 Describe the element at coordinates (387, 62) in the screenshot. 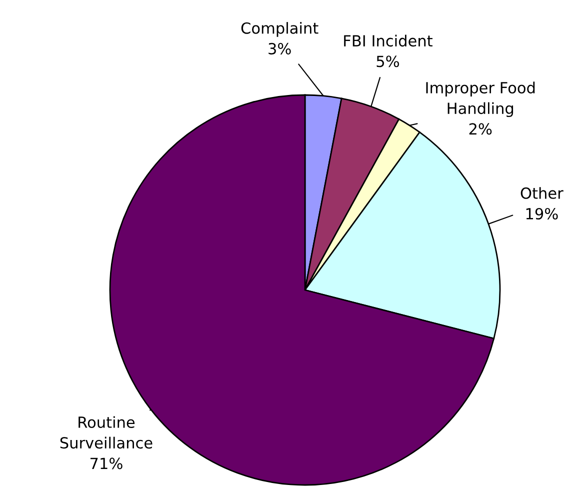

I see `data-label: 5%` at that location.